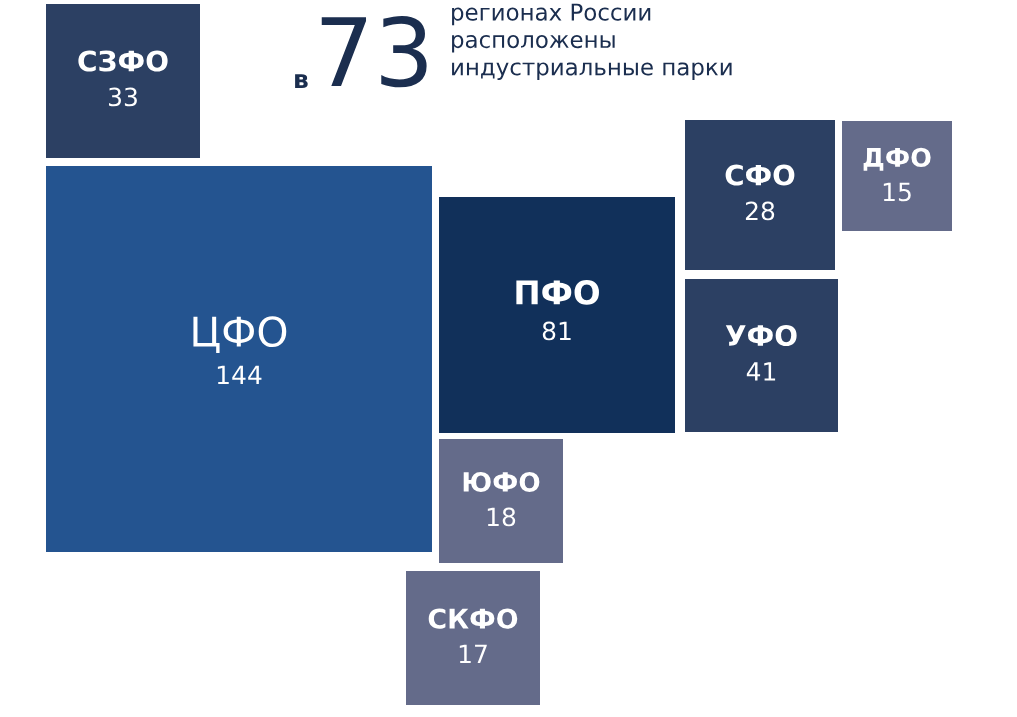  I want to click on category-label: ПФО, so click(557, 292).